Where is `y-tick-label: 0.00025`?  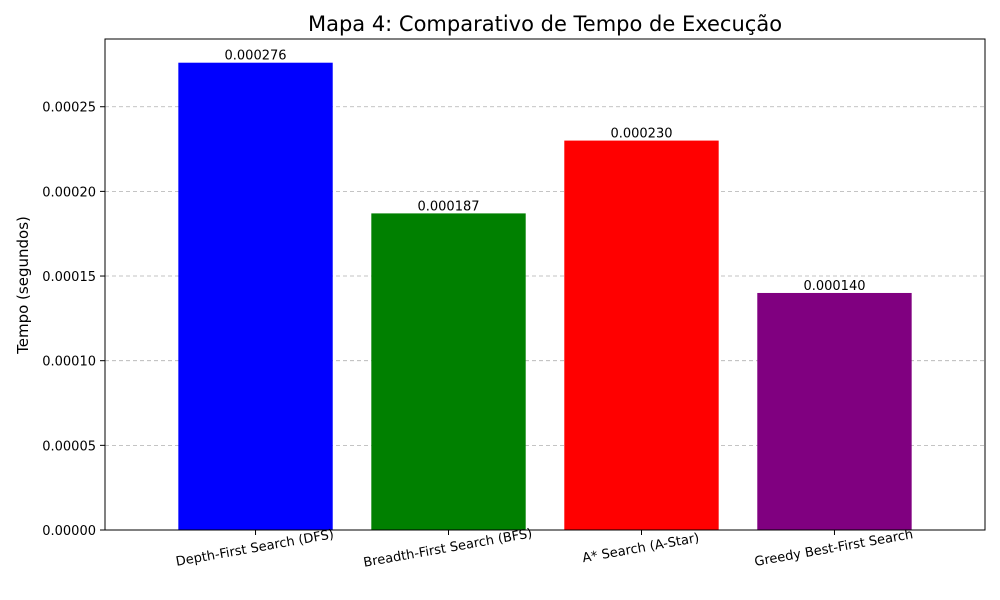
y-tick-label: 0.00025 is located at coordinates (69, 108).